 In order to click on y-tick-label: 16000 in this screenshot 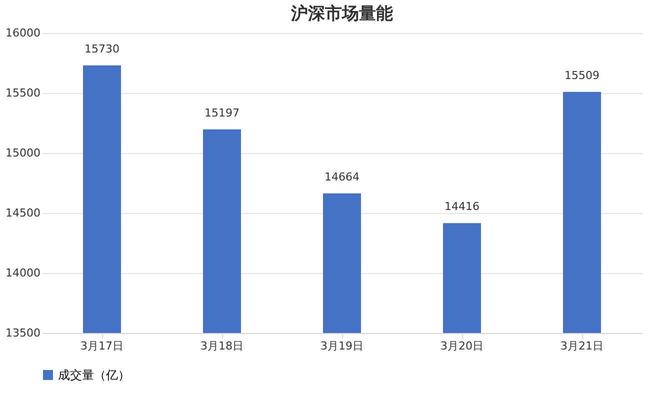, I will do `click(23, 33)`.